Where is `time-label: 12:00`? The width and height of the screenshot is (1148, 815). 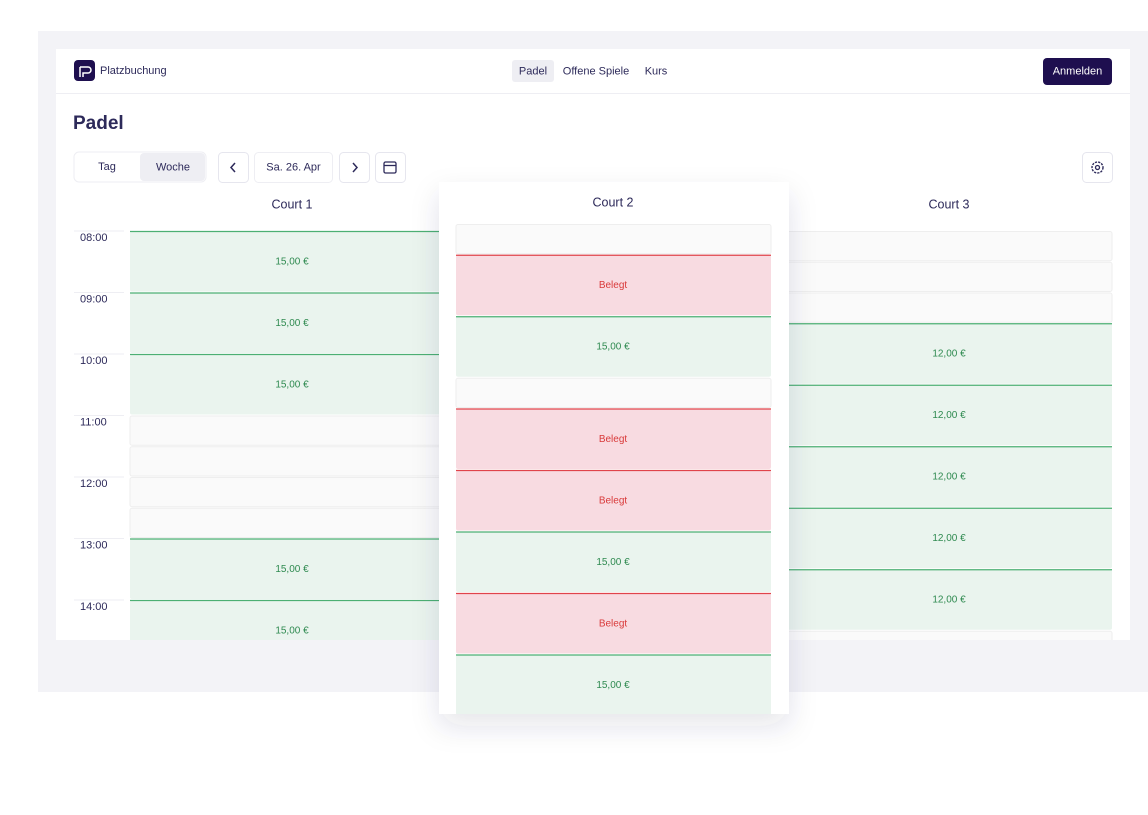 time-label: 12:00 is located at coordinates (94, 484).